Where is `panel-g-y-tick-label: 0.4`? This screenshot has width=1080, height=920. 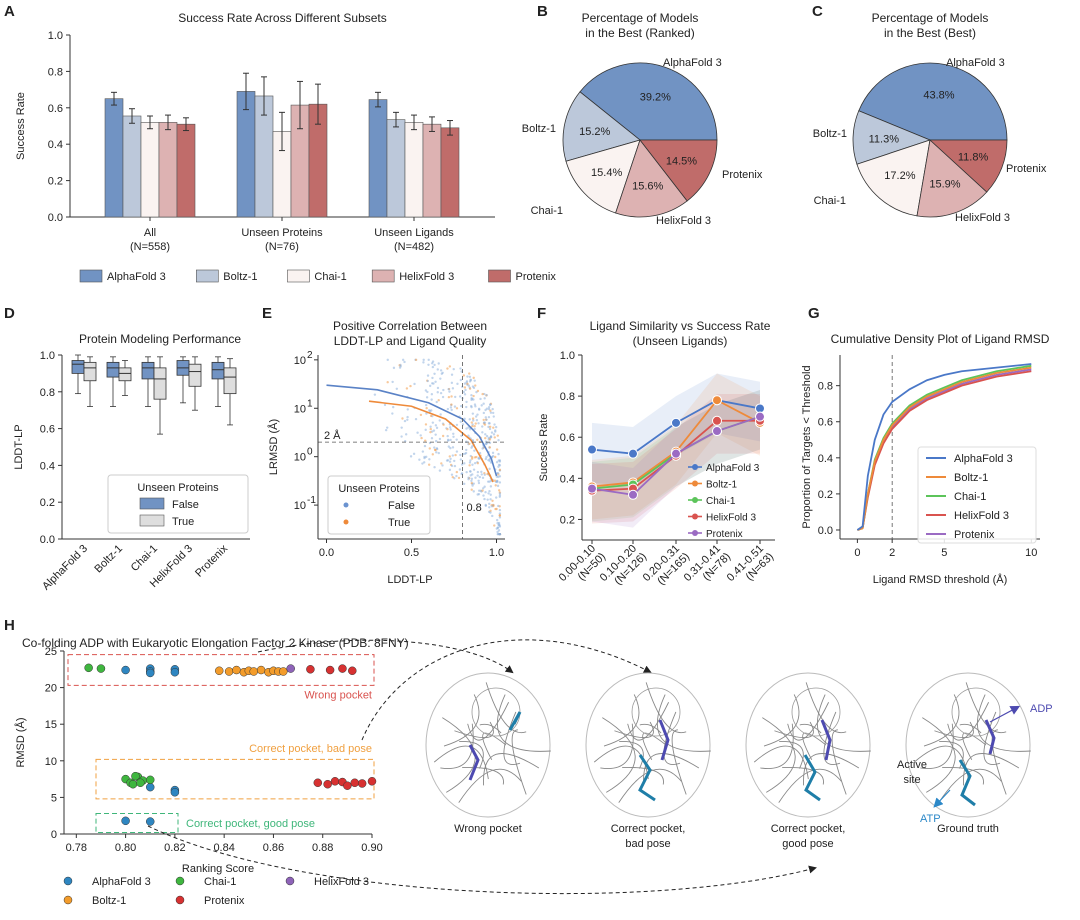
panel-g-y-tick-label: 0.4 is located at coordinates (825, 459).